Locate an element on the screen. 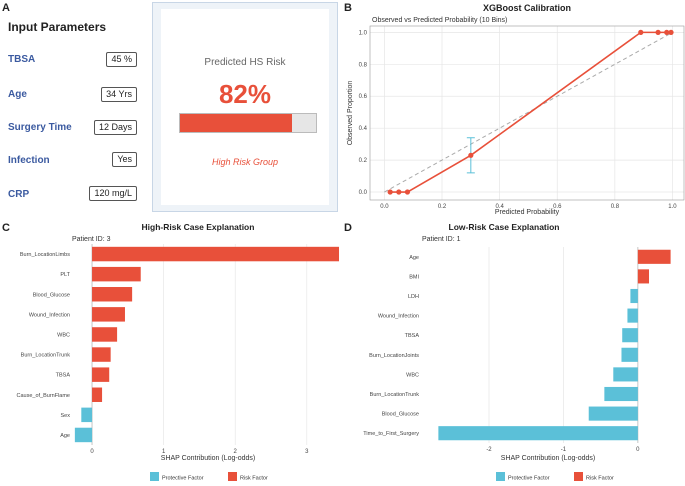  panel-letter-d: D is located at coordinates (348, 228).